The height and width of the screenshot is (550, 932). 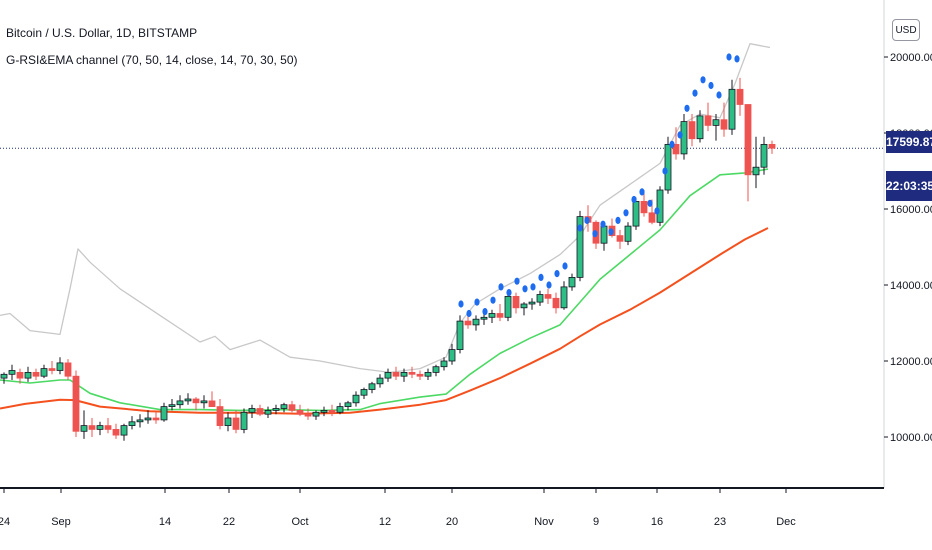 What do you see at coordinates (61, 522) in the screenshot?
I see `x-tick-label: Sep` at bounding box center [61, 522].